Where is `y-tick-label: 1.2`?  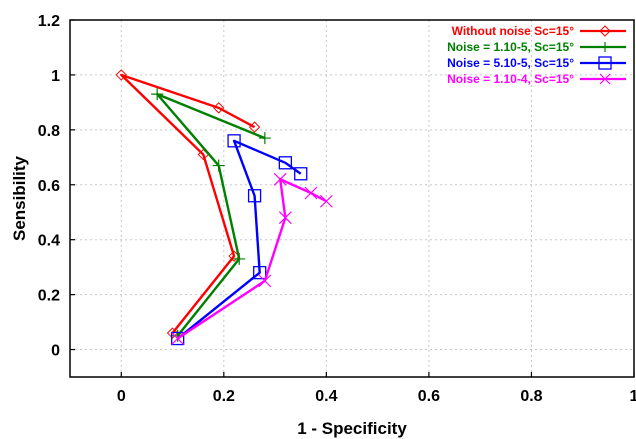
y-tick-label: 1.2 is located at coordinates (49, 21).